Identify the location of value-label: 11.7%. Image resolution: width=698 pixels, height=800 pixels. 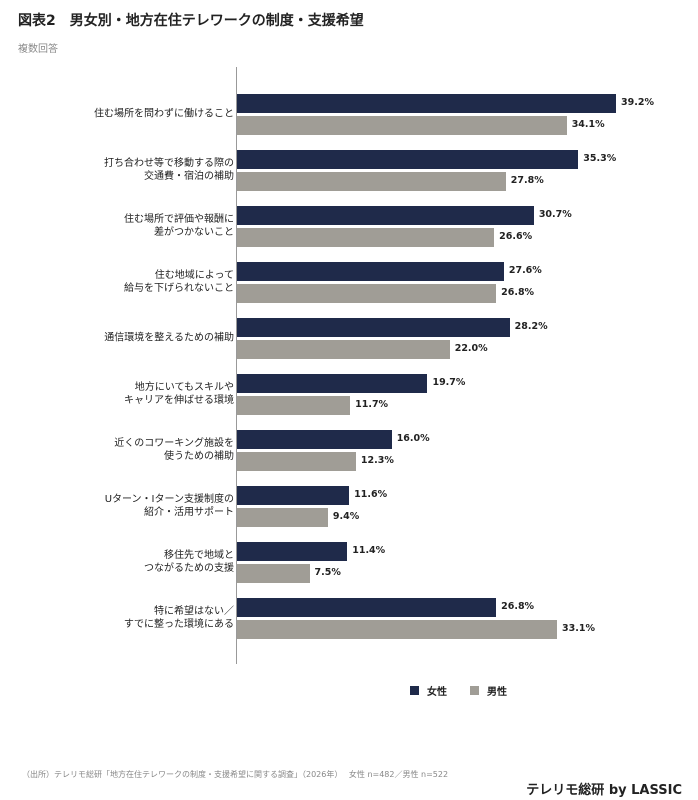
(372, 404).